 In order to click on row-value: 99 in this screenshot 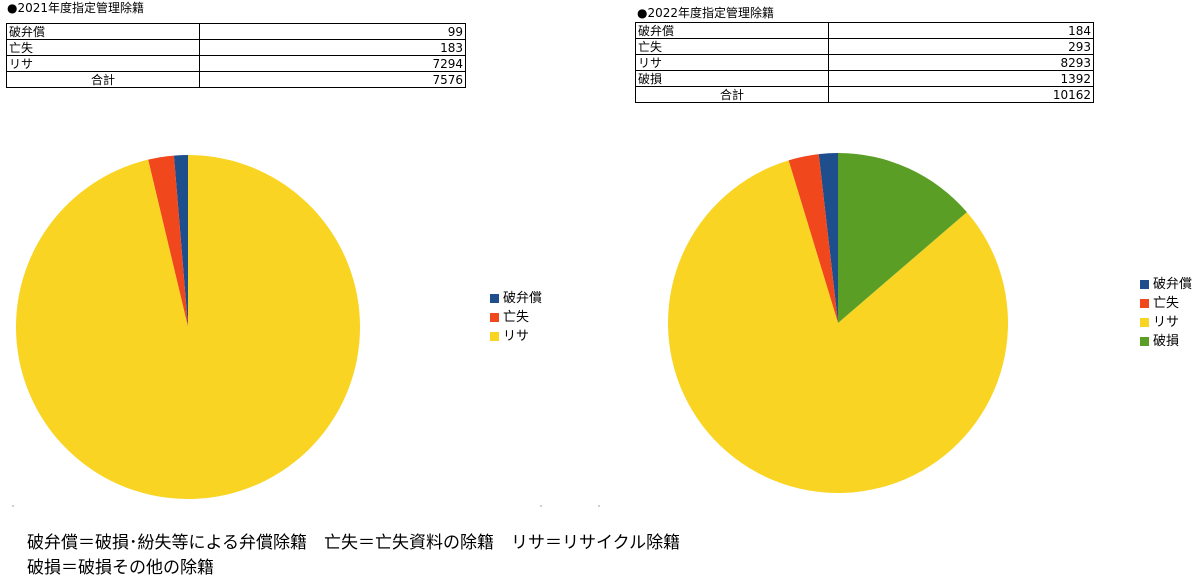, I will do `click(332, 31)`.